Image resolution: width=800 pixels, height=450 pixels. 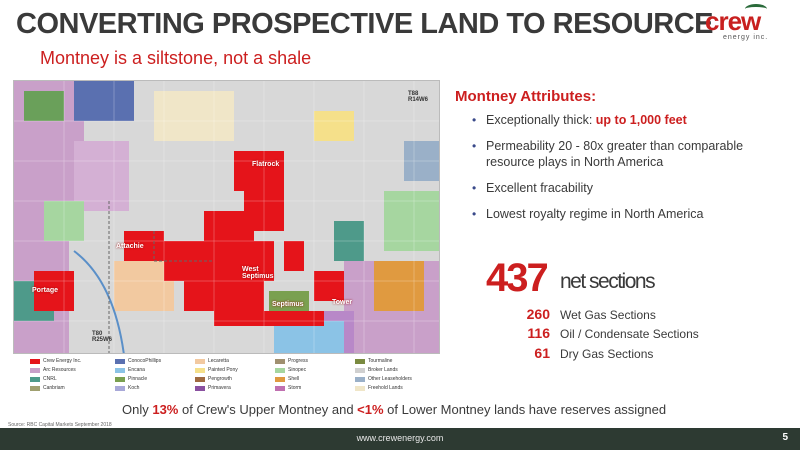 I want to click on page-number: 5, so click(x=785, y=437).